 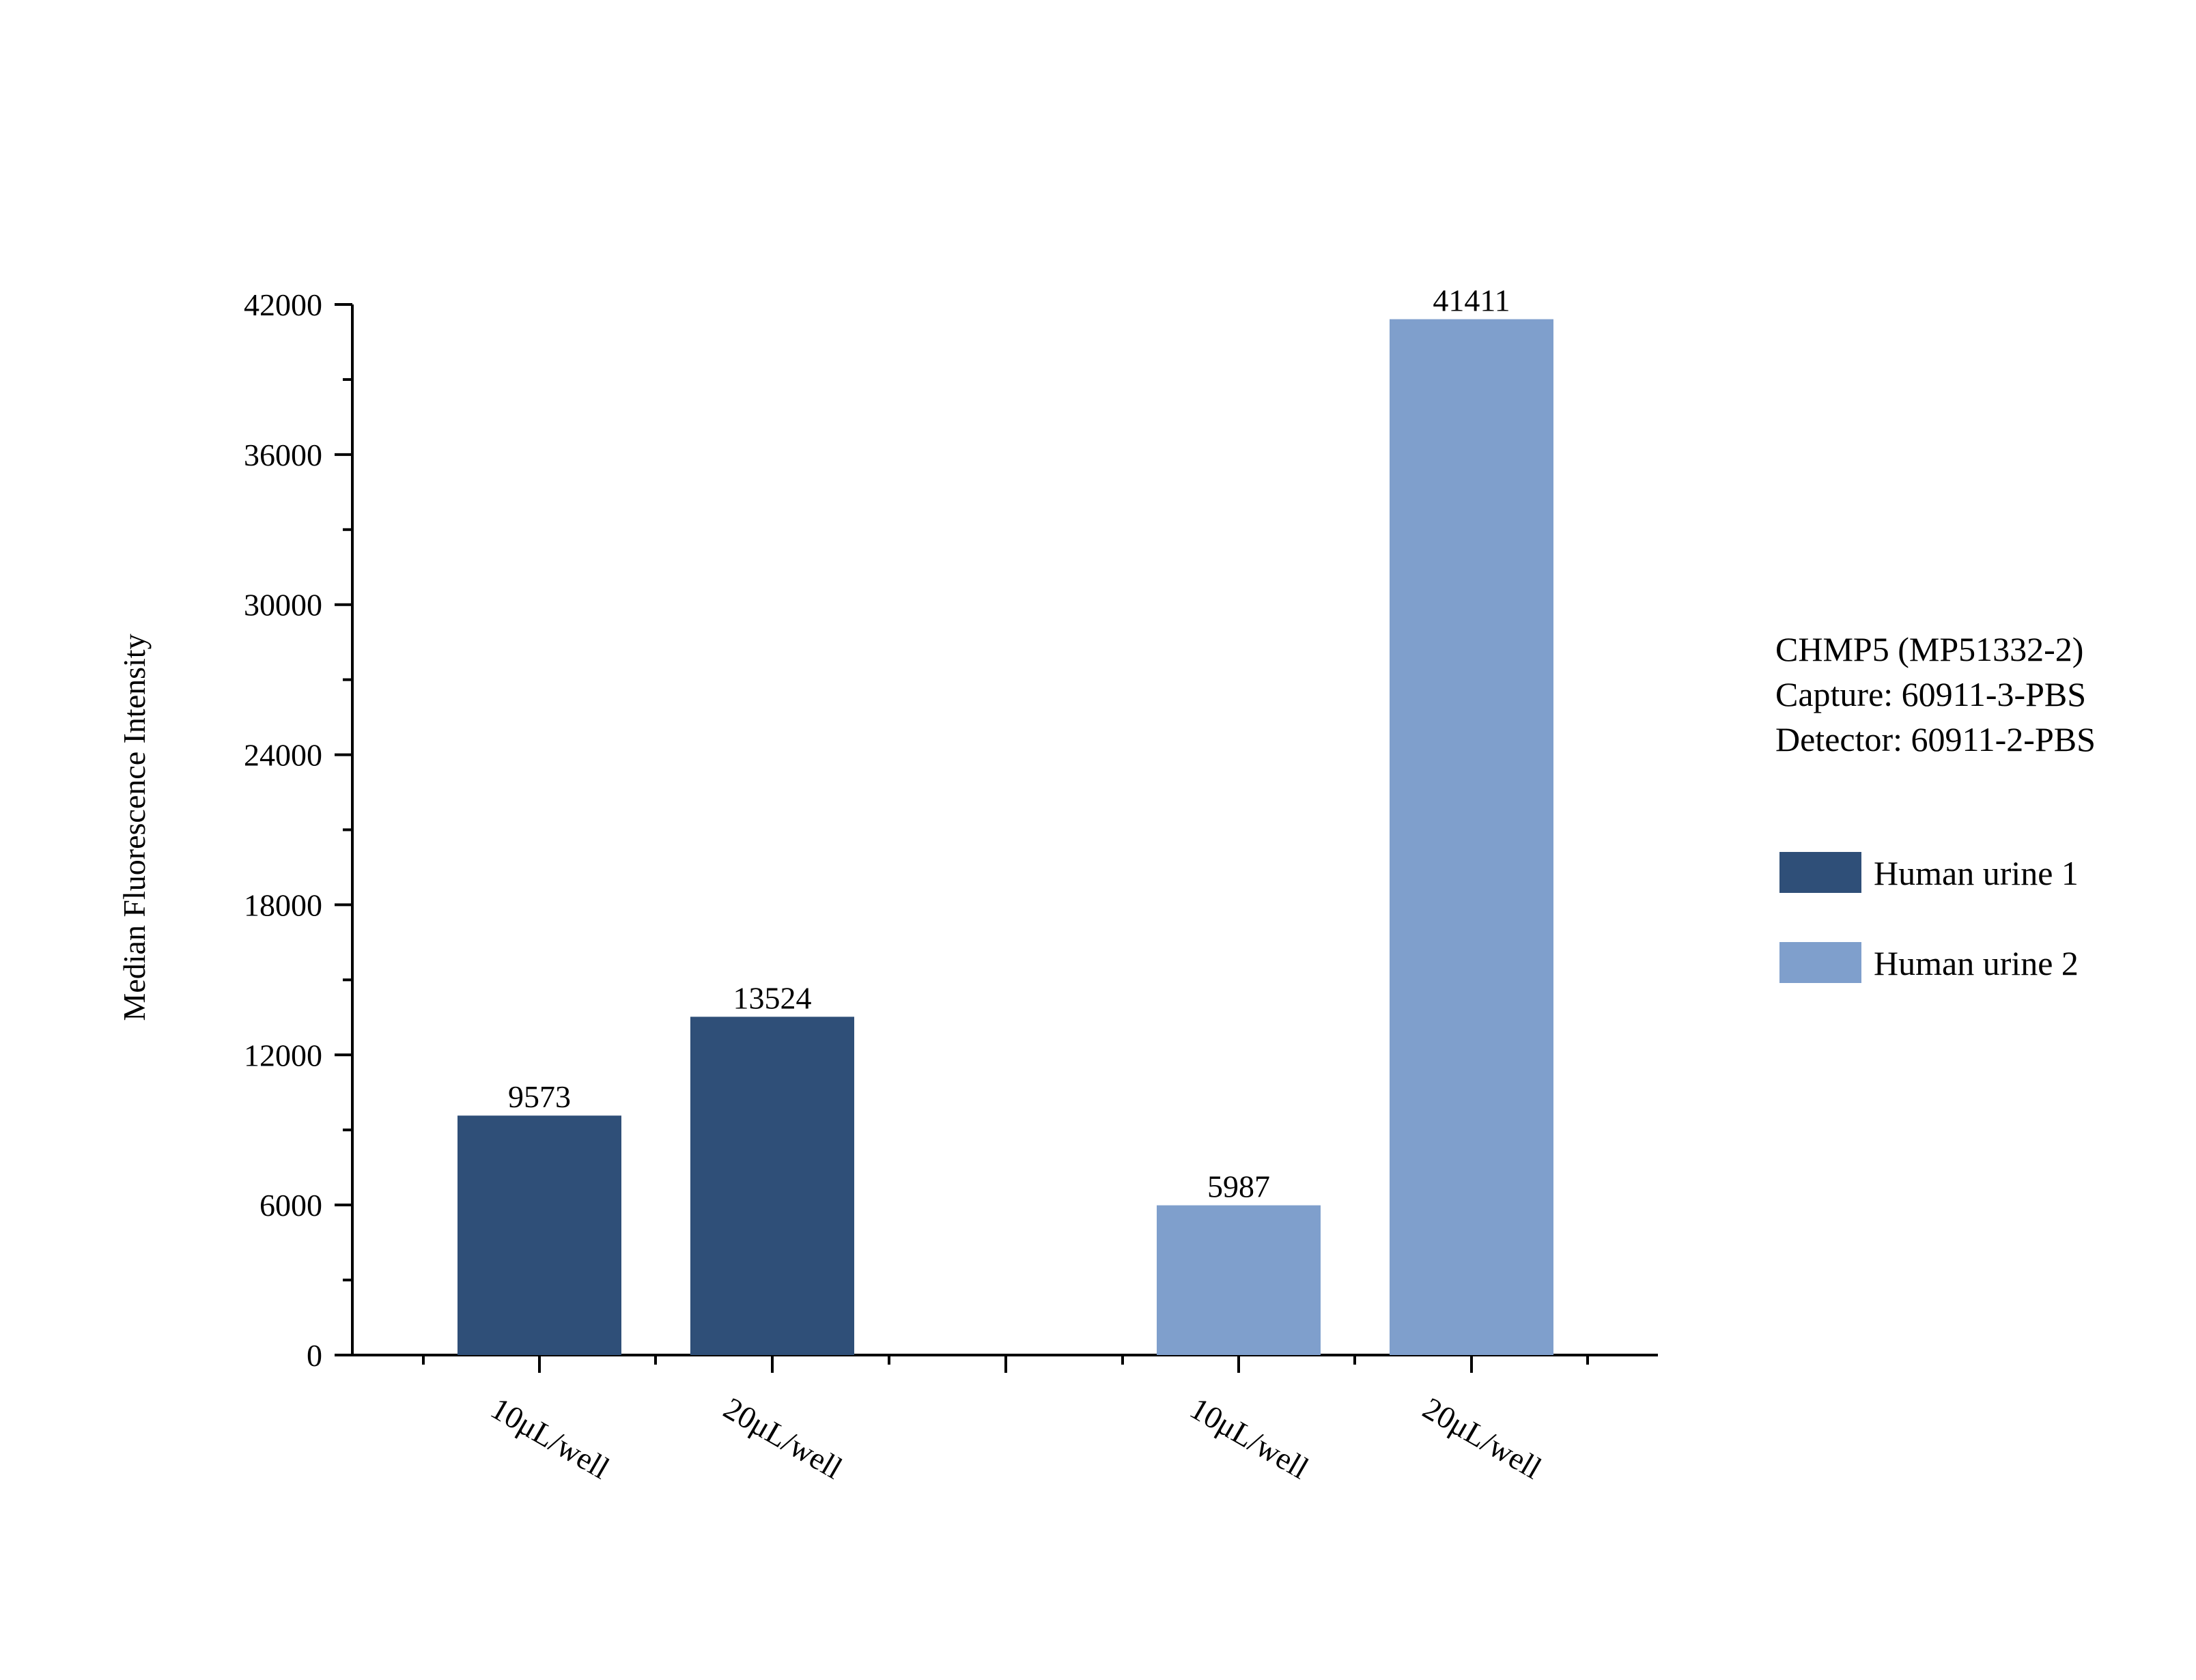 What do you see at coordinates (299, 830) in the screenshot?
I see `y-axis: 0 6000 12000 18000 24000 30000 36000 42000` at bounding box center [299, 830].